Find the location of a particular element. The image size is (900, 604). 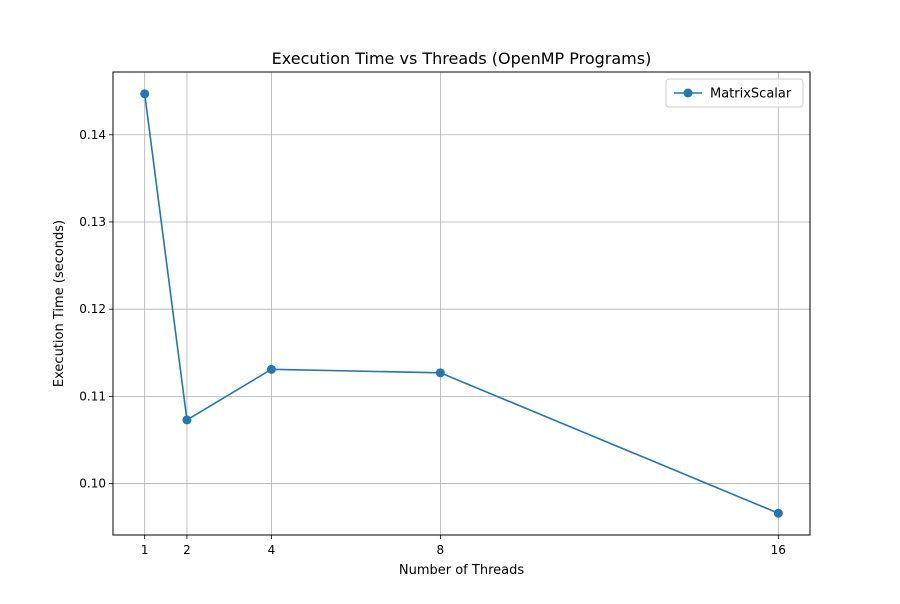

x-tick-label: 16 is located at coordinates (778, 550).